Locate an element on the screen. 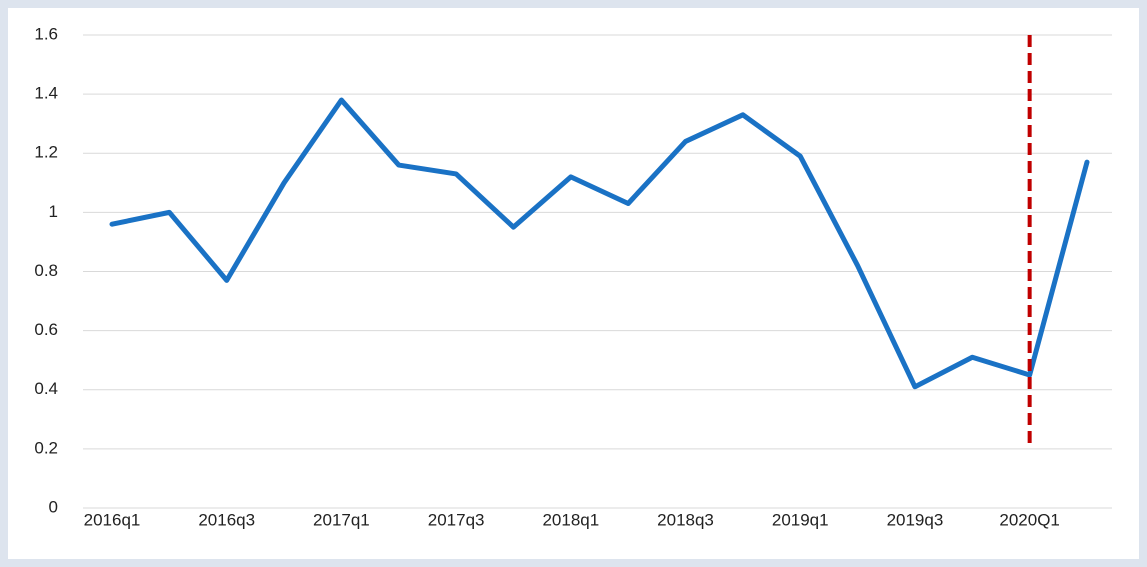  y-tick-label: 0.8 is located at coordinates (46, 270).